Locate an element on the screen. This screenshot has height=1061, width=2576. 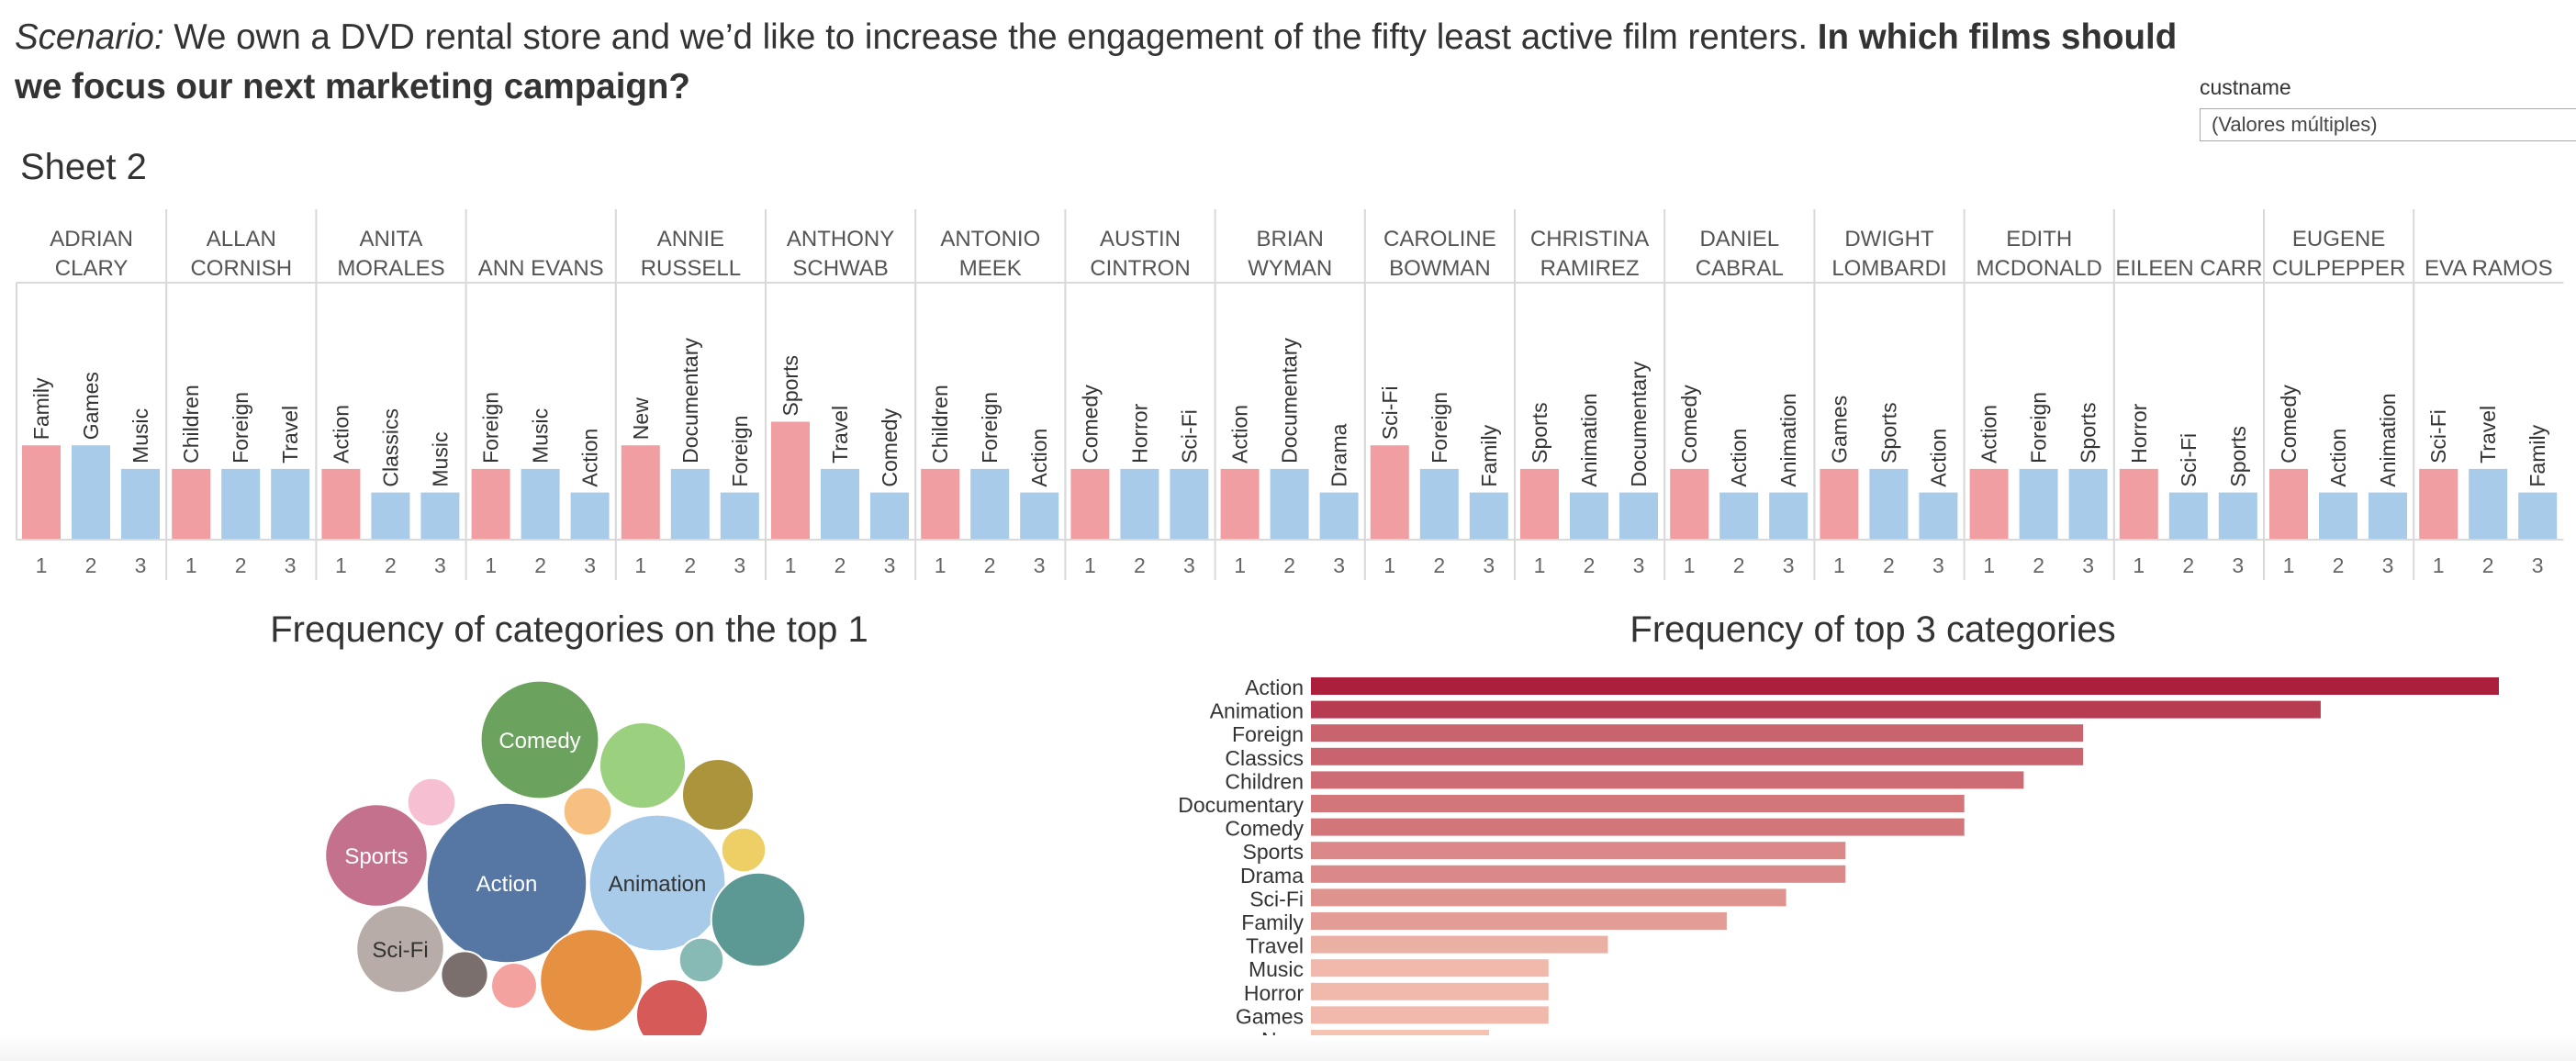
bar-category-label: Drama is located at coordinates (1272, 876).